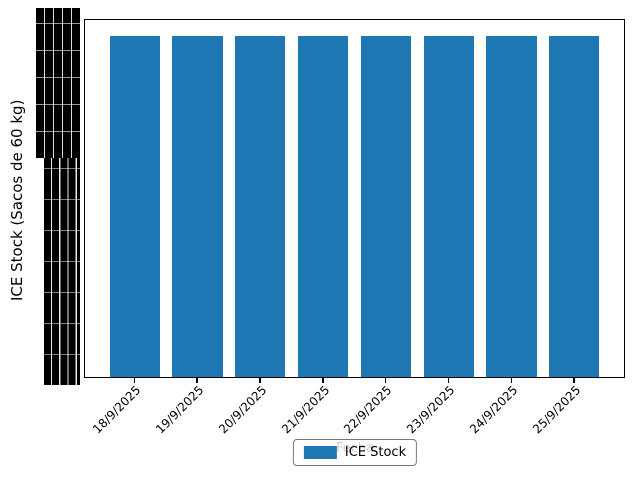  I want to click on y-tick-labels-illegible-upper, so click(58, 83).